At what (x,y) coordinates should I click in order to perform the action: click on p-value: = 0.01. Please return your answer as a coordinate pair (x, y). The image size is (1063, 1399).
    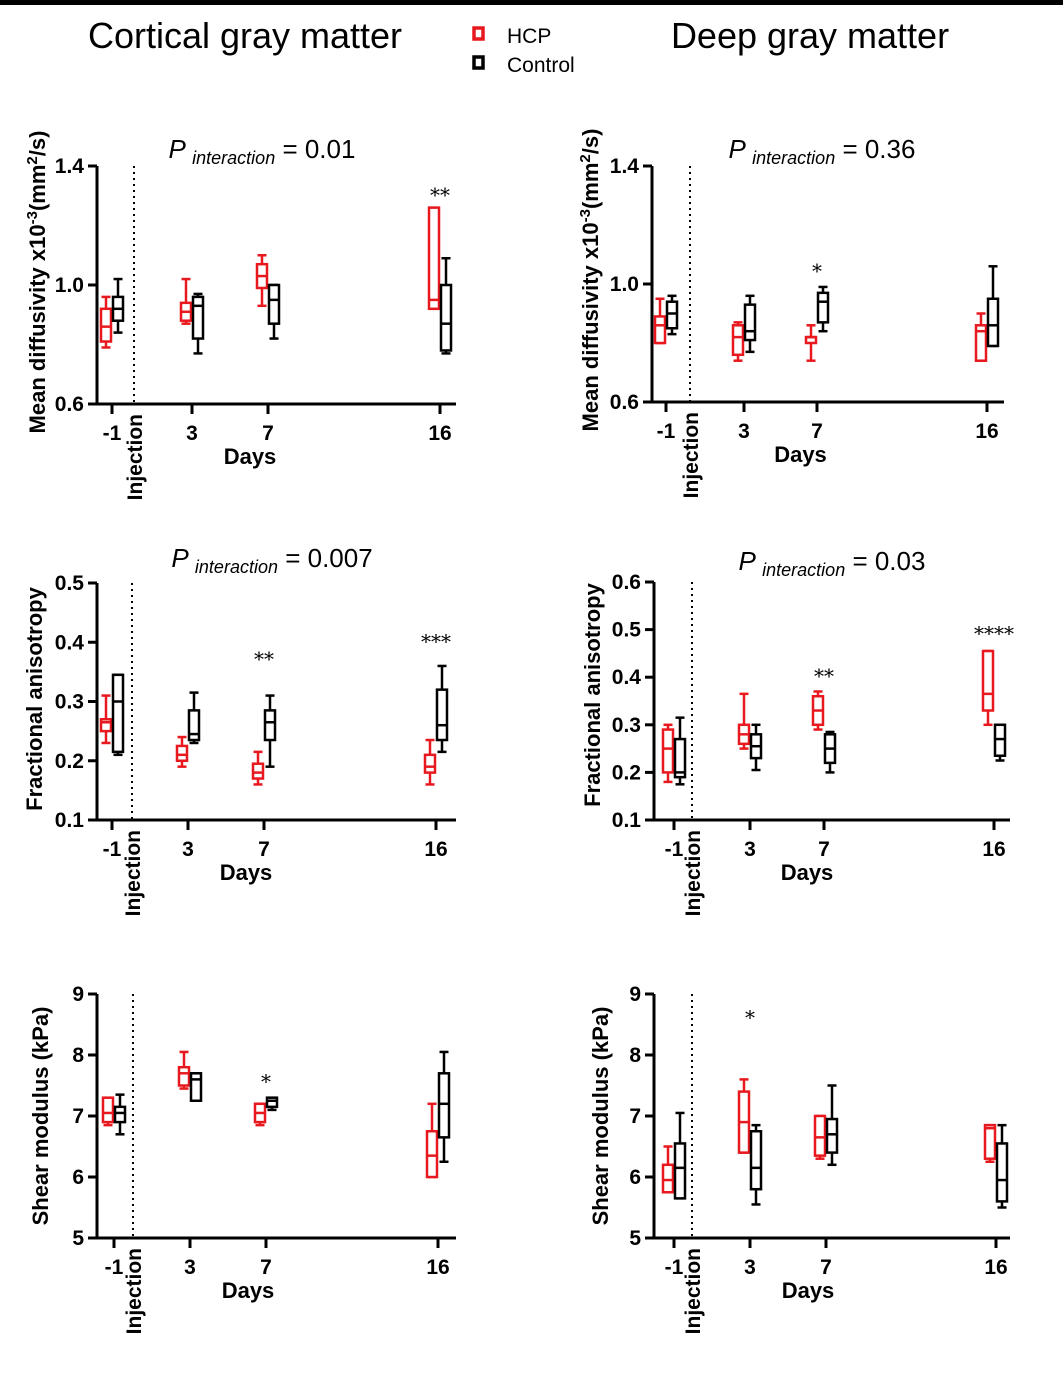
    Looking at the image, I should click on (315, 149).